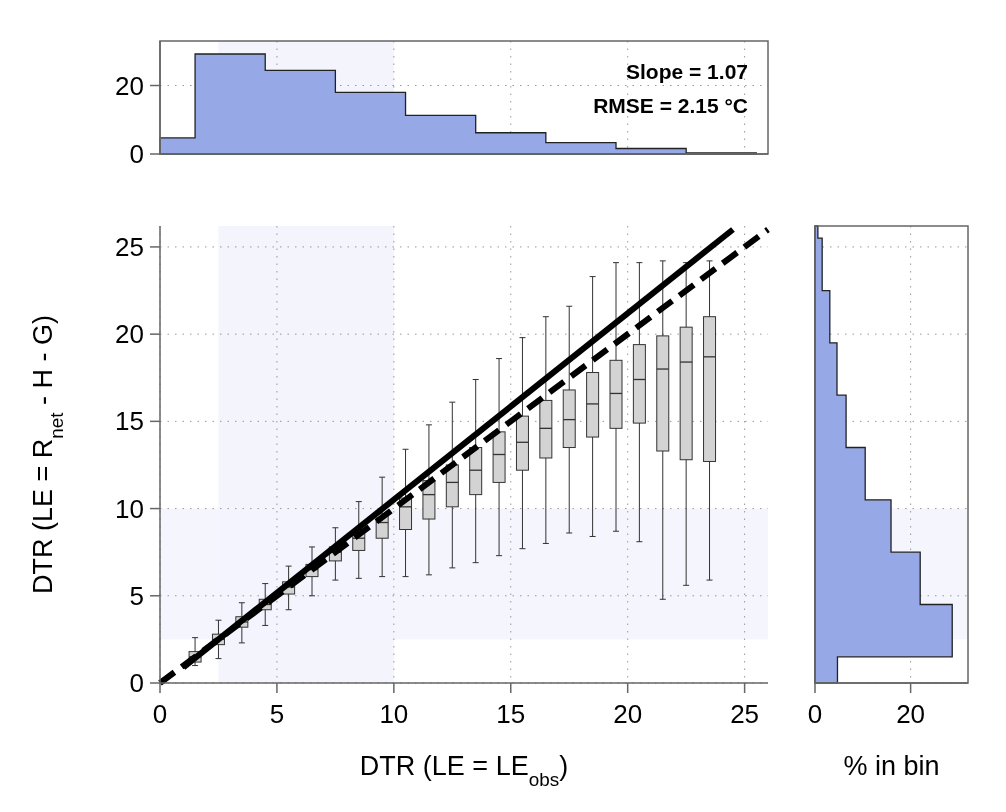 Image resolution: width=1006 pixels, height=812 pixels. Describe the element at coordinates (277, 714) in the screenshot. I see `x-tick-label: 5` at that location.